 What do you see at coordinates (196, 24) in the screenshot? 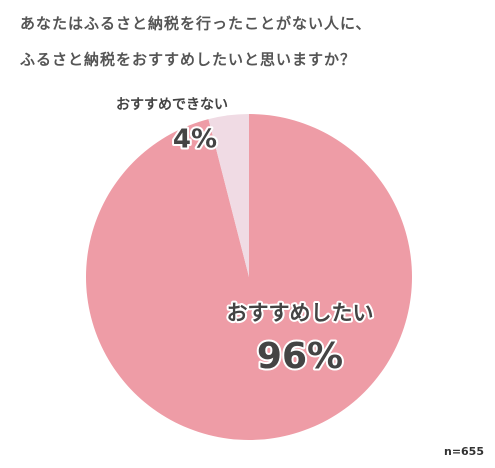
I see `chart-title: あなたはふるさと納税を行ったことがない人に、` at bounding box center [196, 24].